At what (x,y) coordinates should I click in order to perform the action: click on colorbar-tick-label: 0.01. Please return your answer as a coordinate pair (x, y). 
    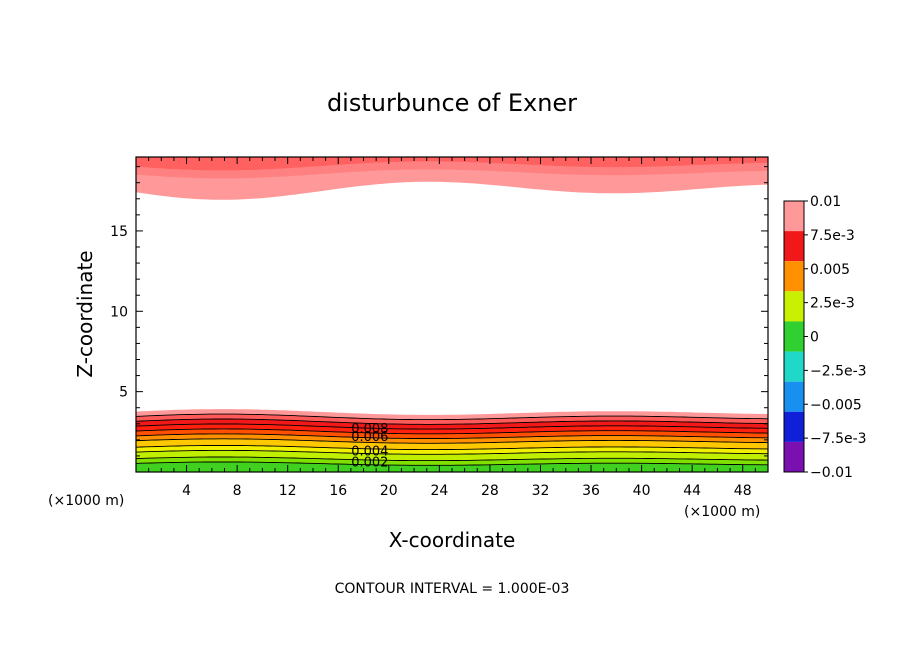
    Looking at the image, I should click on (825, 202).